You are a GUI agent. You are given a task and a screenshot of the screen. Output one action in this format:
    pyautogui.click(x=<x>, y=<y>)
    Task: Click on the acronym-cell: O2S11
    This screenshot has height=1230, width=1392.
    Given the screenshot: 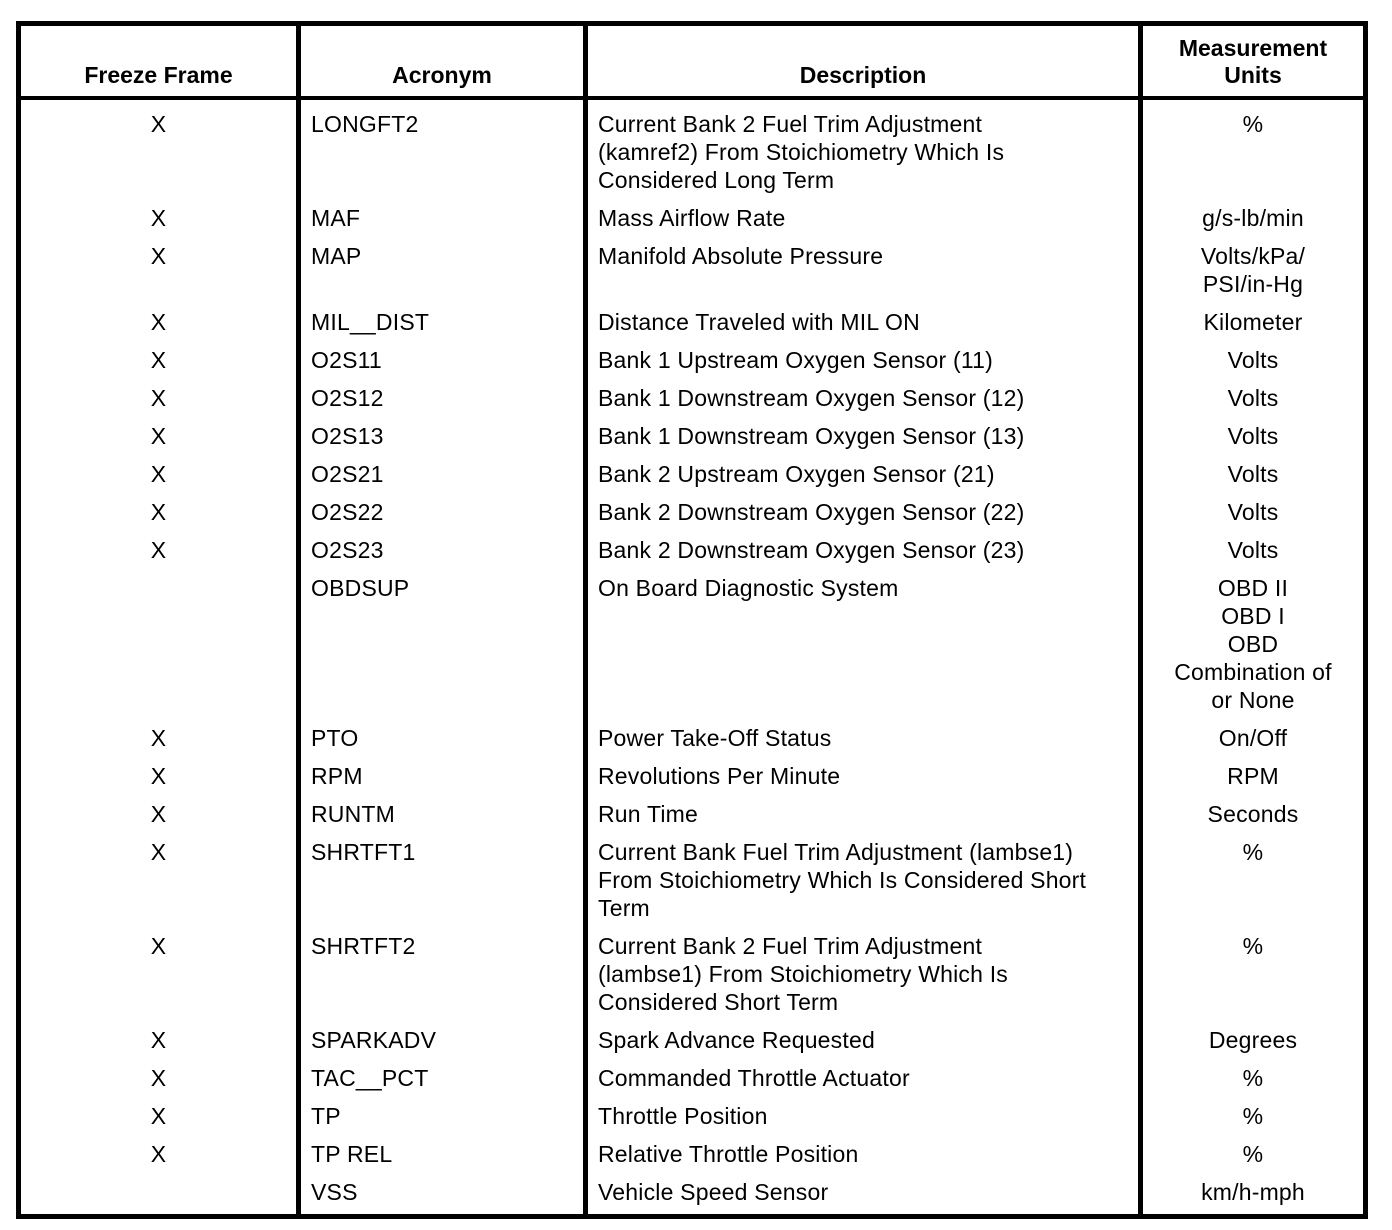 What is the action you would take?
    pyautogui.click(x=444, y=355)
    